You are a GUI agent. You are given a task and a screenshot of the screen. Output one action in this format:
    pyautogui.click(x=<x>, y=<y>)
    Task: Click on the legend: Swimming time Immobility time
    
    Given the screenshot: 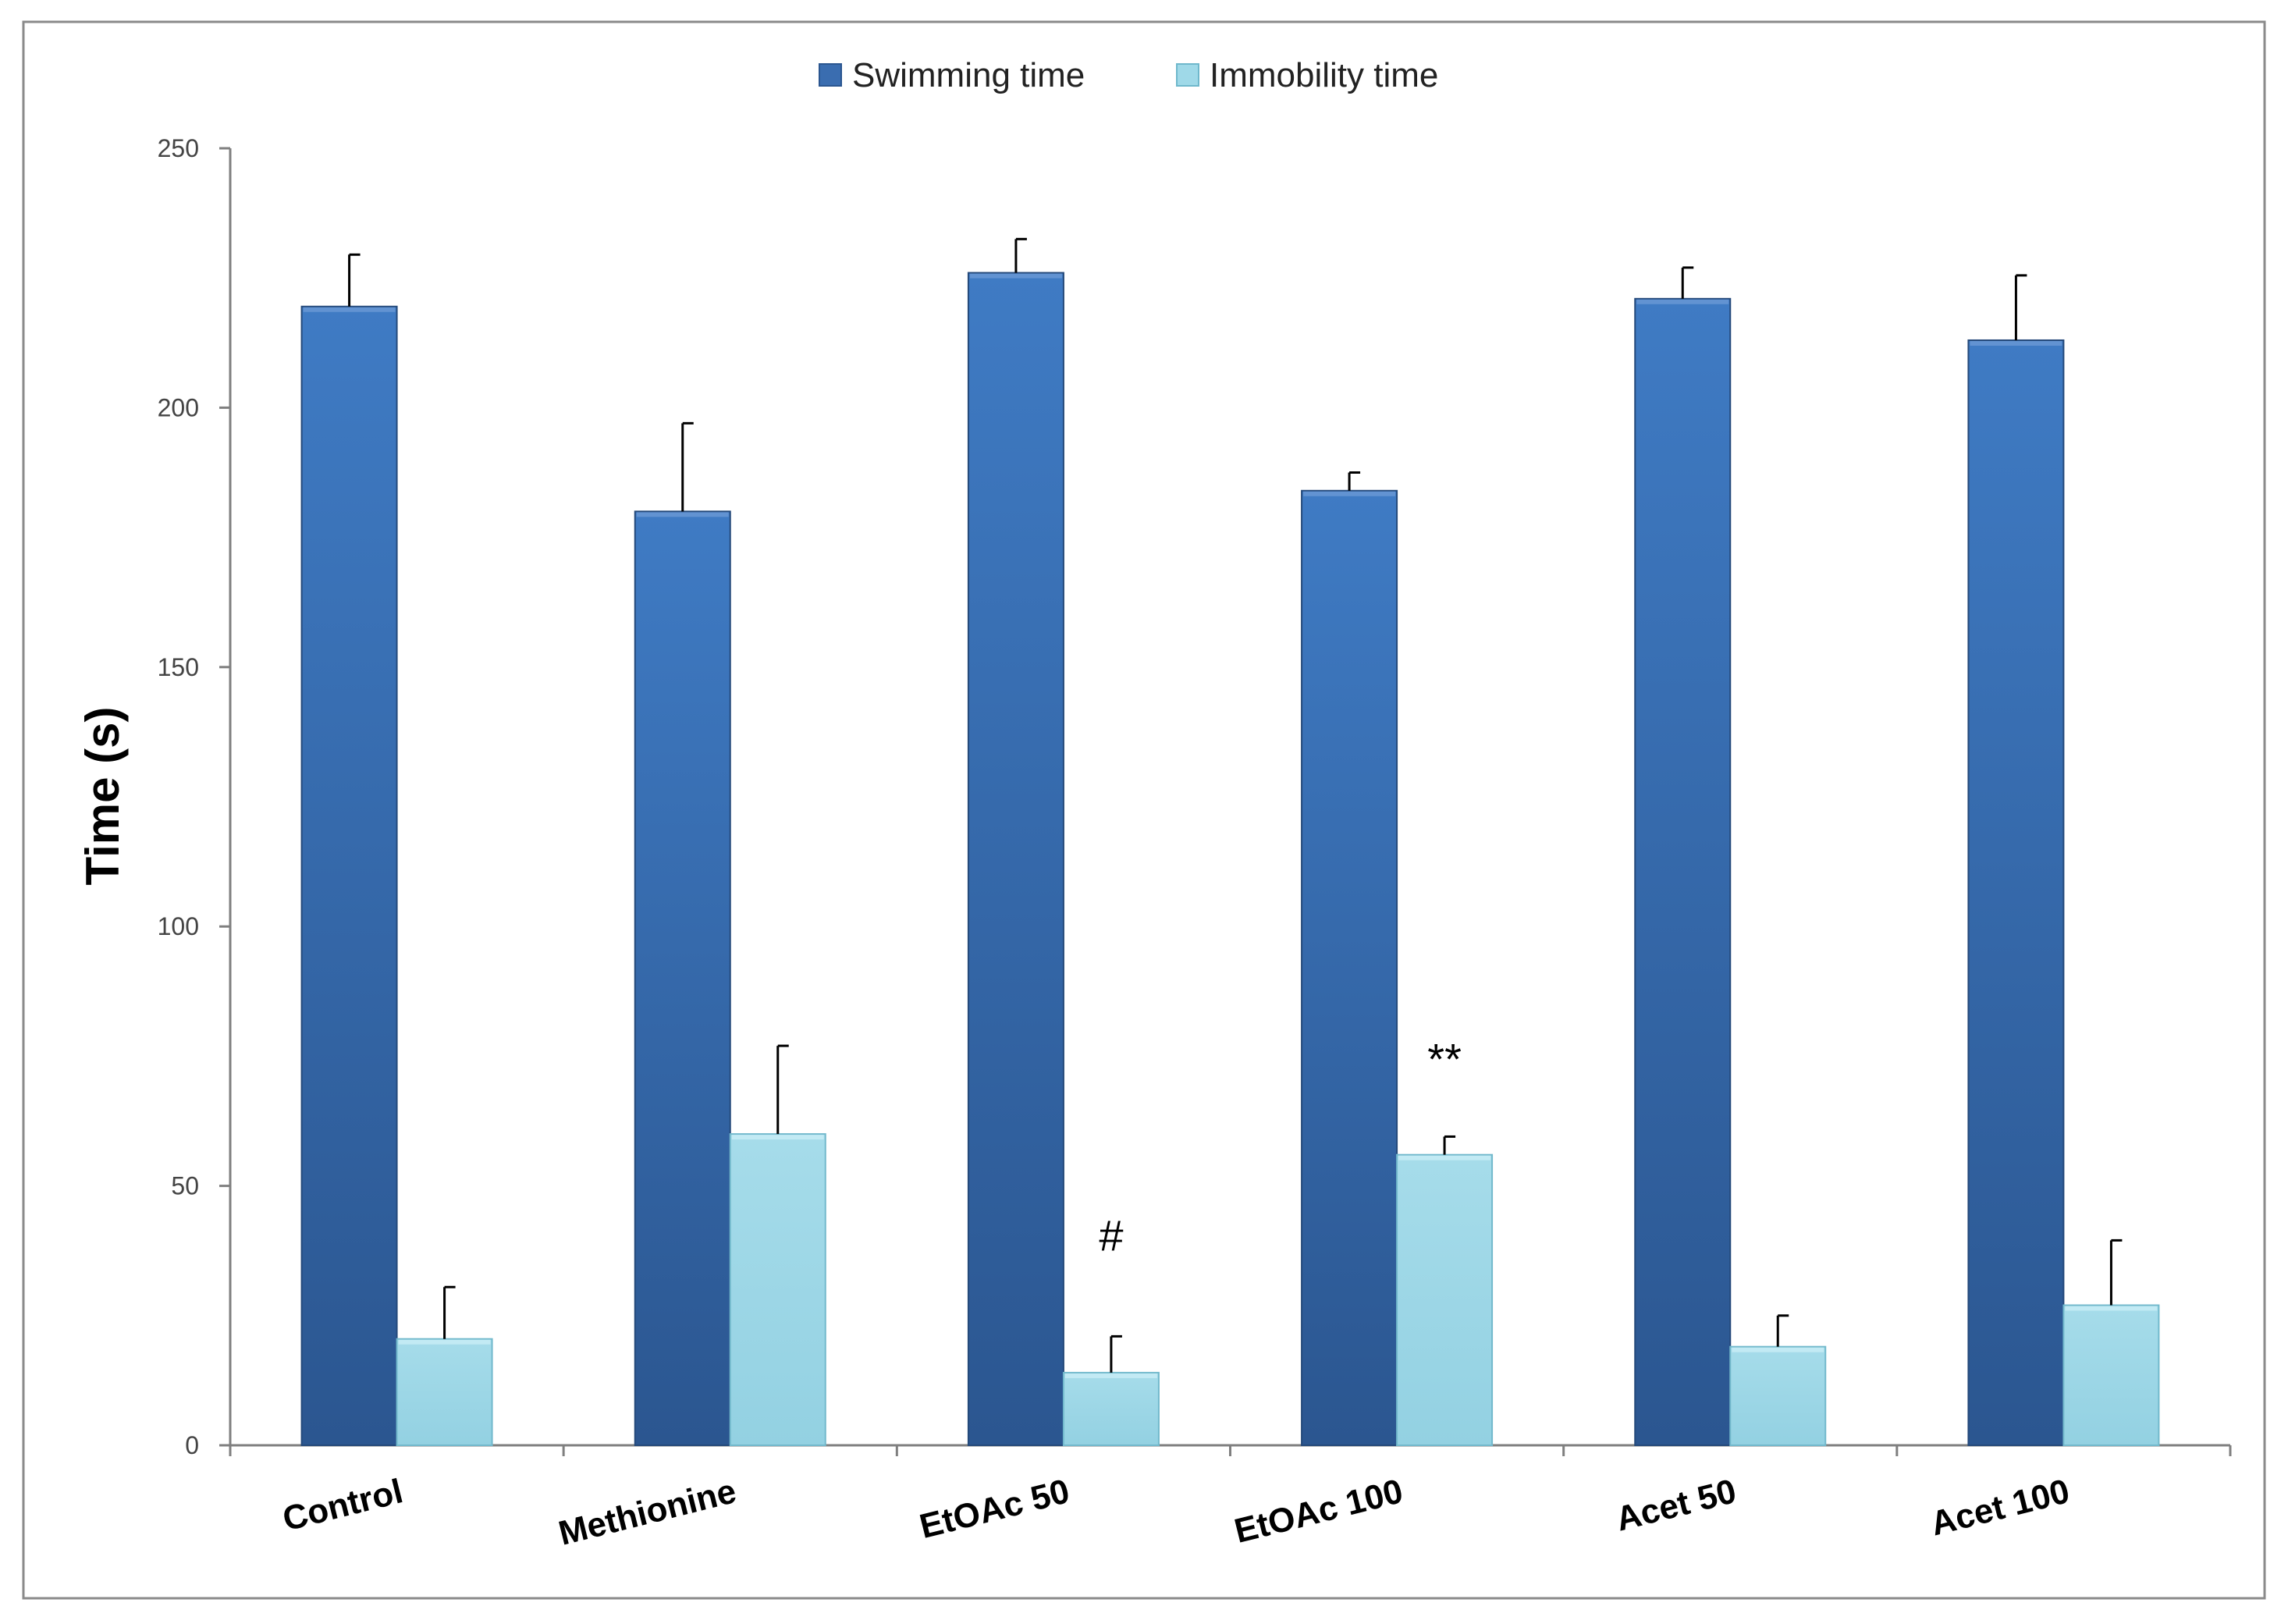 What is the action you would take?
    pyautogui.click(x=1128, y=75)
    